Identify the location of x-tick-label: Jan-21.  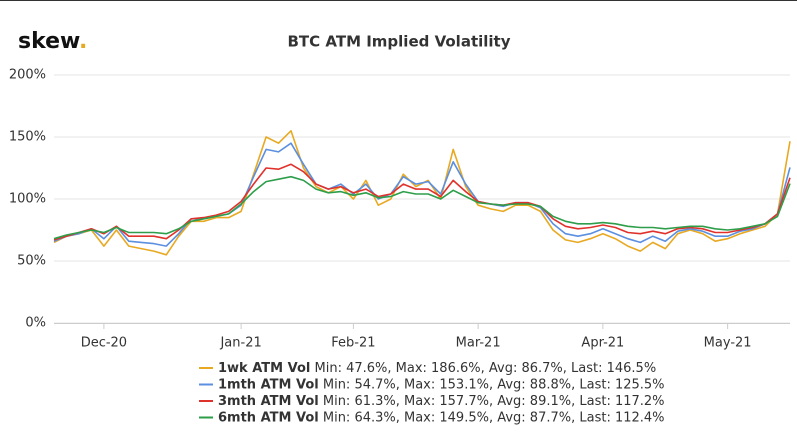
(240, 343).